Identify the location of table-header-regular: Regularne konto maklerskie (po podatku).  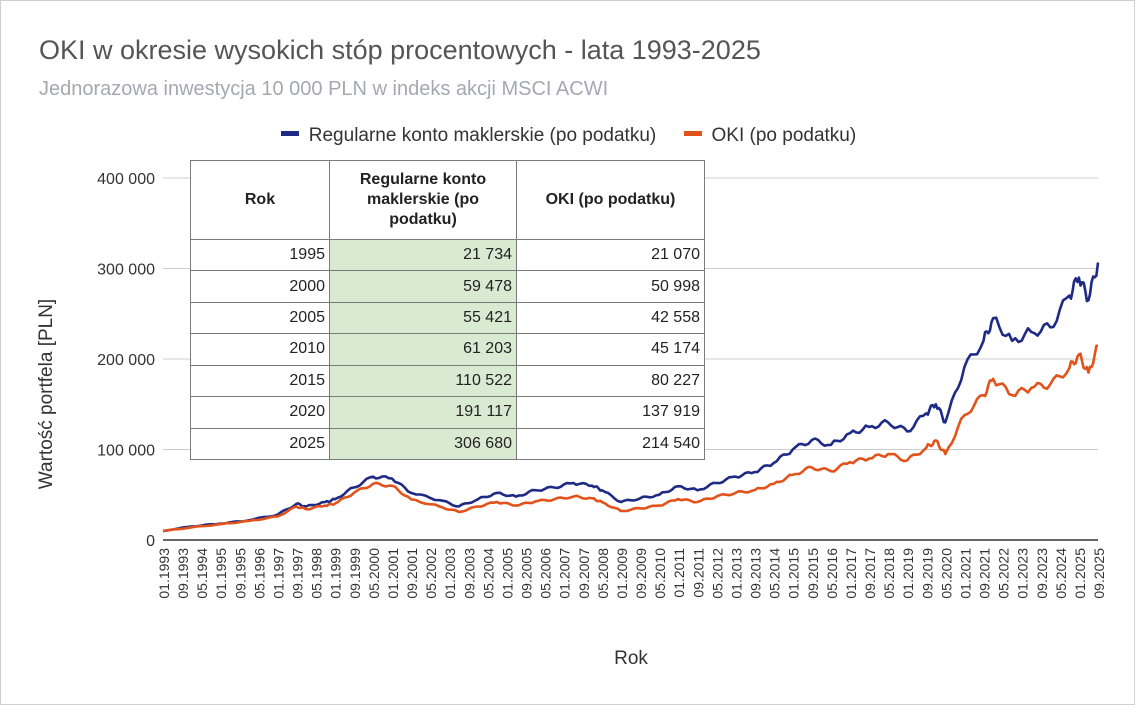
(423, 200).